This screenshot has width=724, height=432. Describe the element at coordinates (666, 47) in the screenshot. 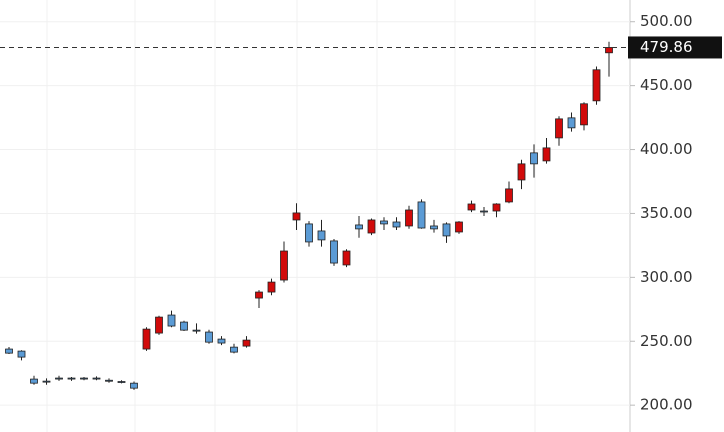

I see `last-price-label: 479.86` at that location.